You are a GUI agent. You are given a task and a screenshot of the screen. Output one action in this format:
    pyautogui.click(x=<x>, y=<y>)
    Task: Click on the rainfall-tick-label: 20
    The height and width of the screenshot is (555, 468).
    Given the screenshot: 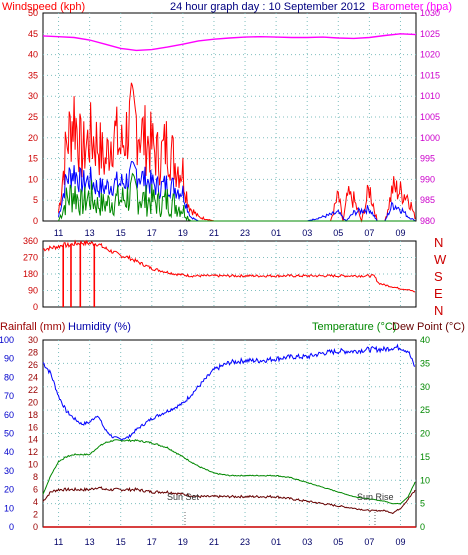 What is the action you would take?
    pyautogui.click(x=33, y=402)
    